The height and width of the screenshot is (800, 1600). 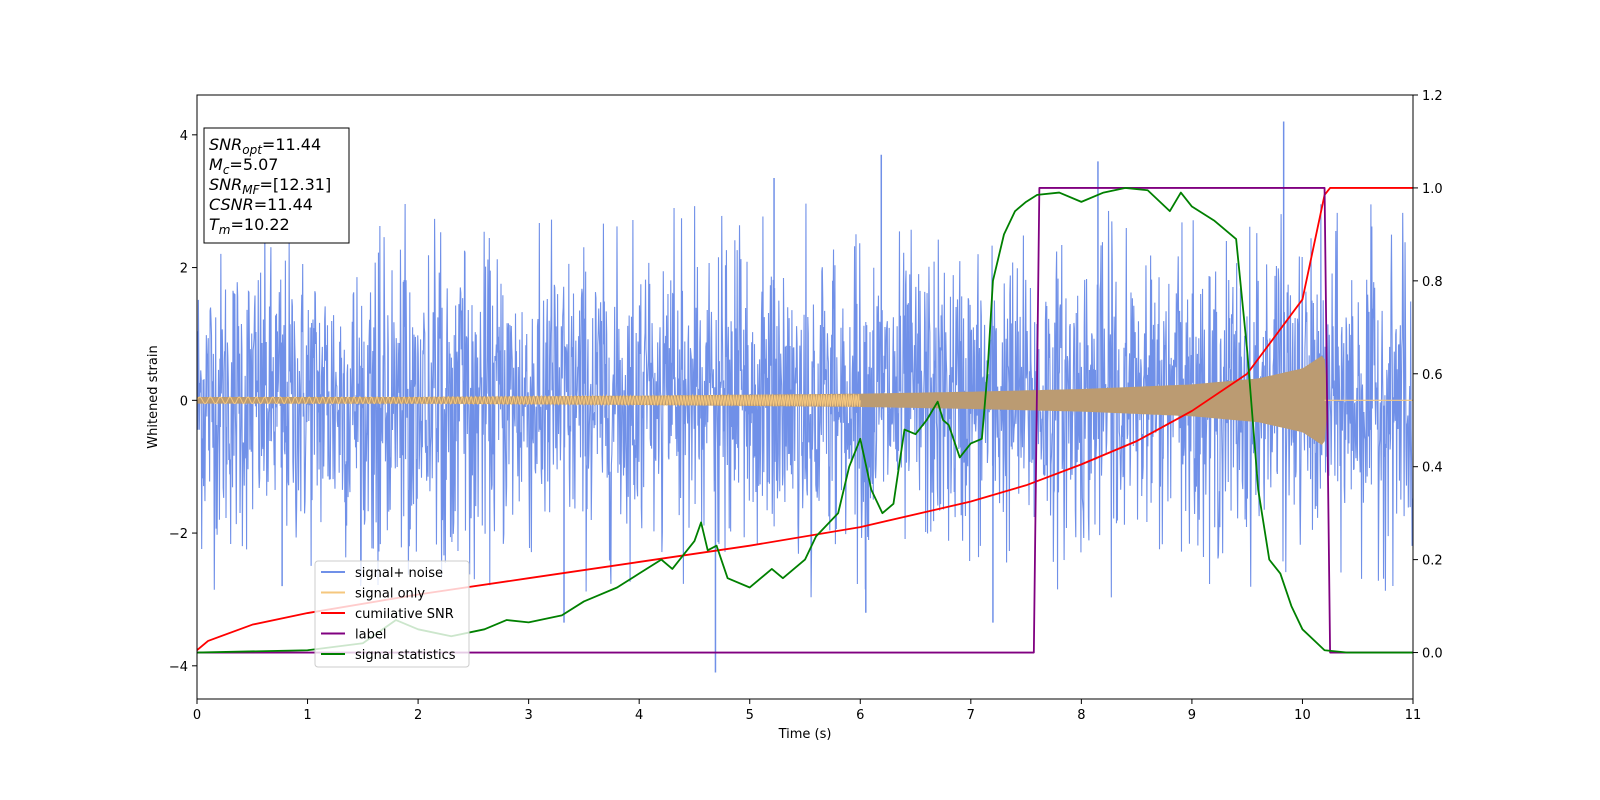 What do you see at coordinates (1432, 282) in the screenshot?
I see `y2-tick-label: 0.8` at bounding box center [1432, 282].